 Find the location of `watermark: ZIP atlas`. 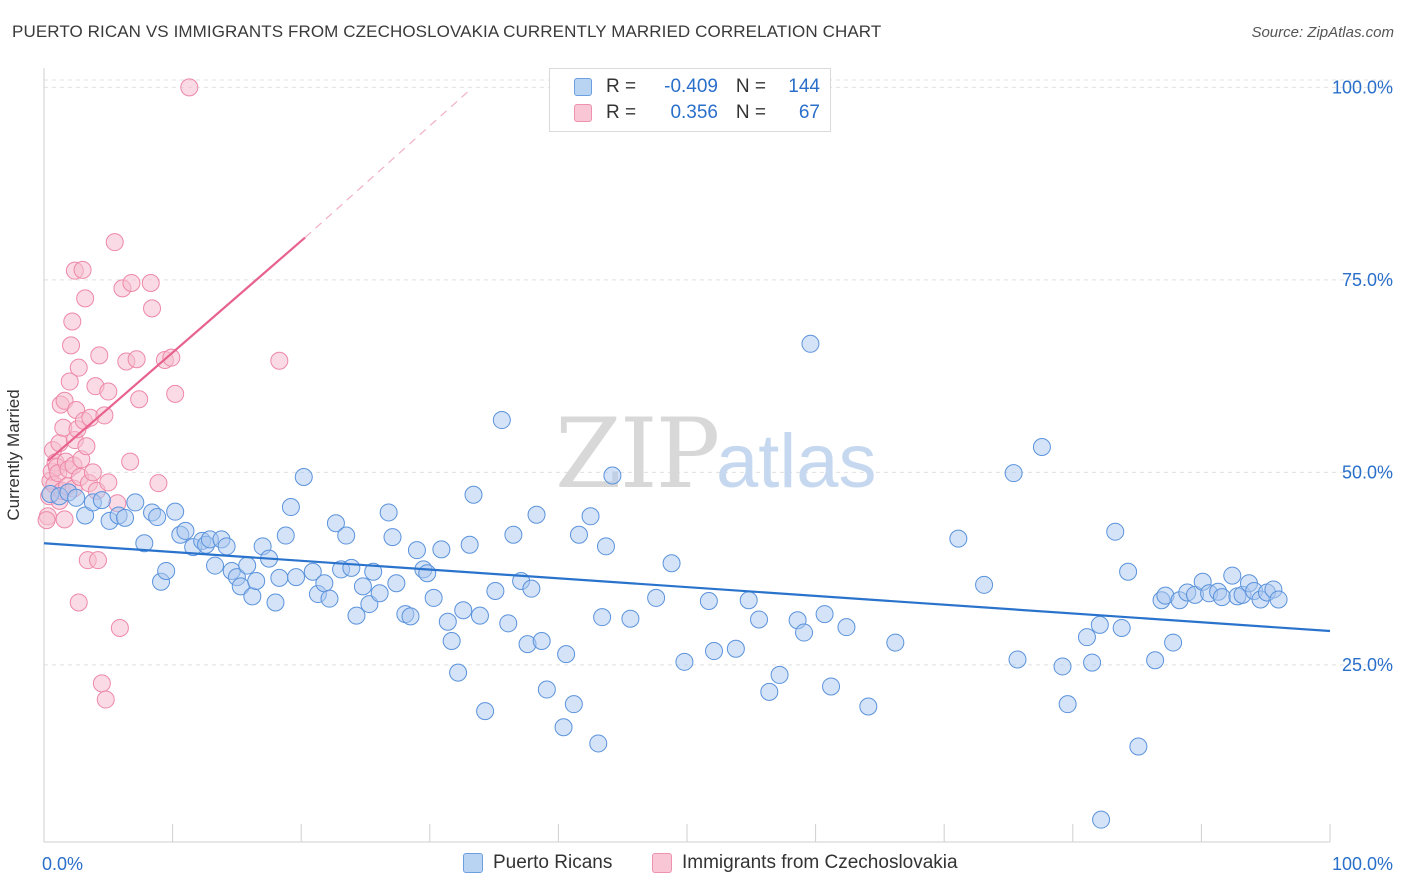

watermark: ZIP atlas is located at coordinates (716, 454).